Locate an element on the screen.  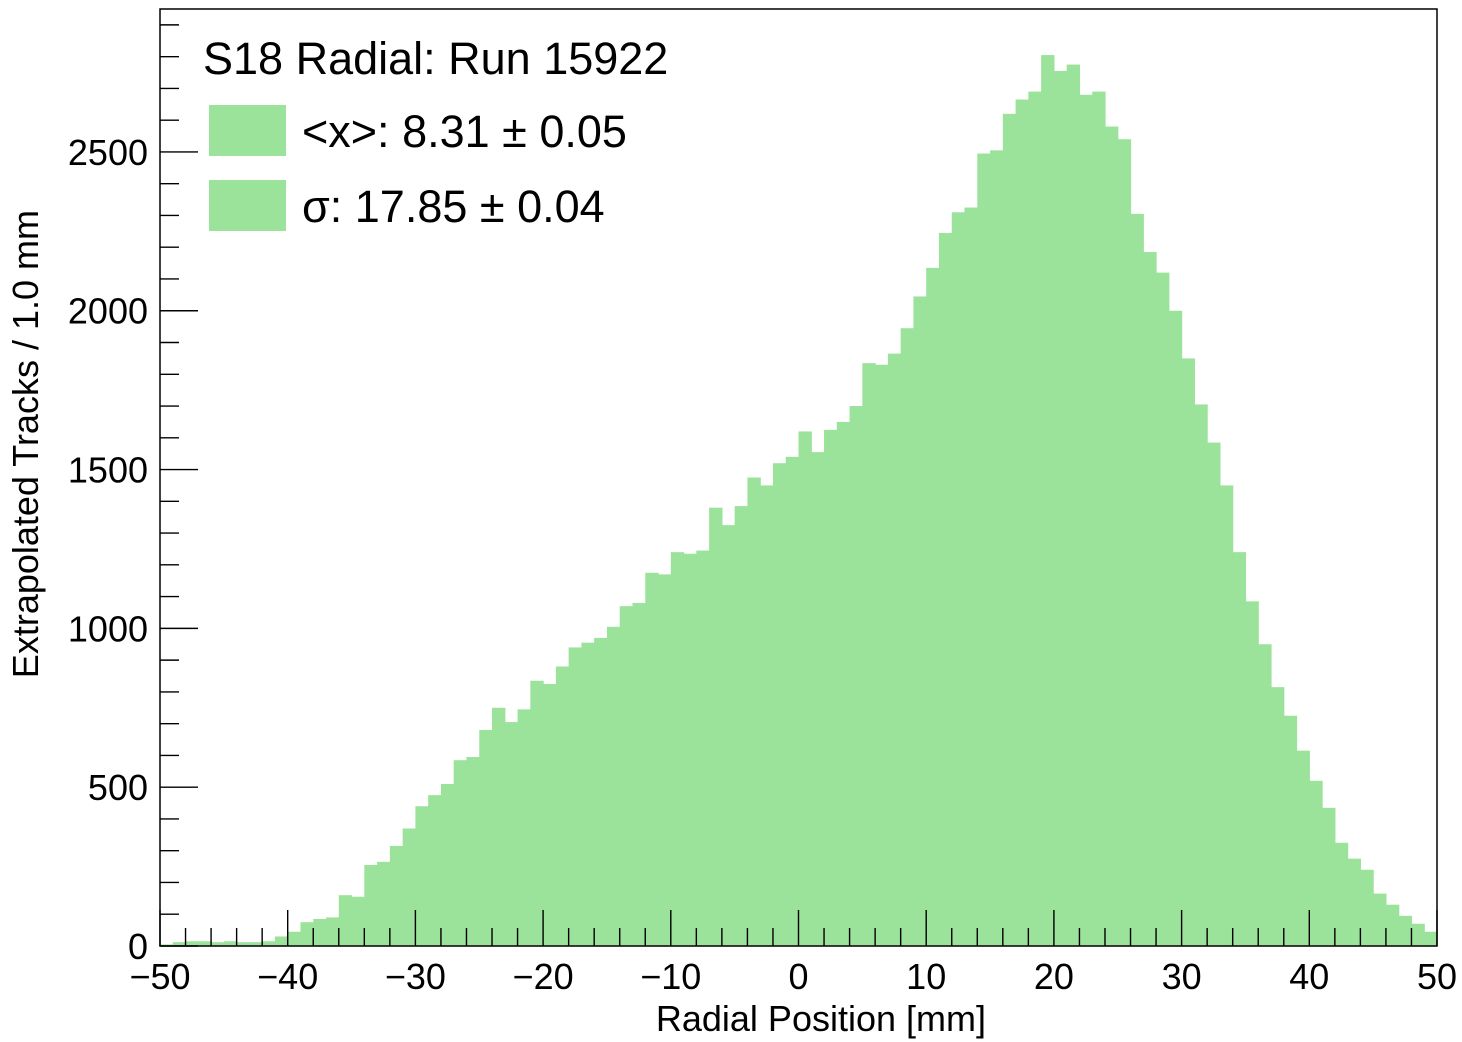
x-tick-label: 10 is located at coordinates (926, 976).